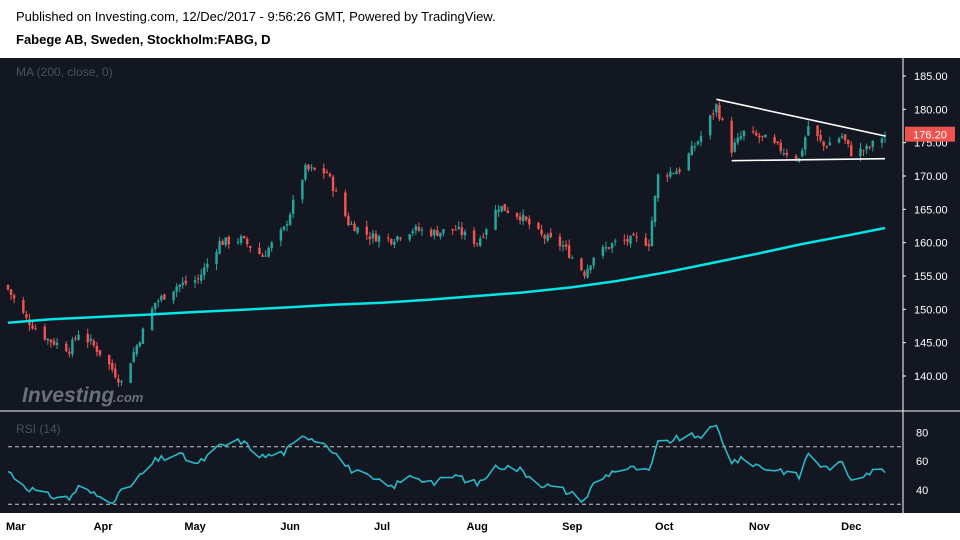 The height and width of the screenshot is (540, 960). What do you see at coordinates (104, 527) in the screenshot?
I see `month-tick-label: Apr` at bounding box center [104, 527].